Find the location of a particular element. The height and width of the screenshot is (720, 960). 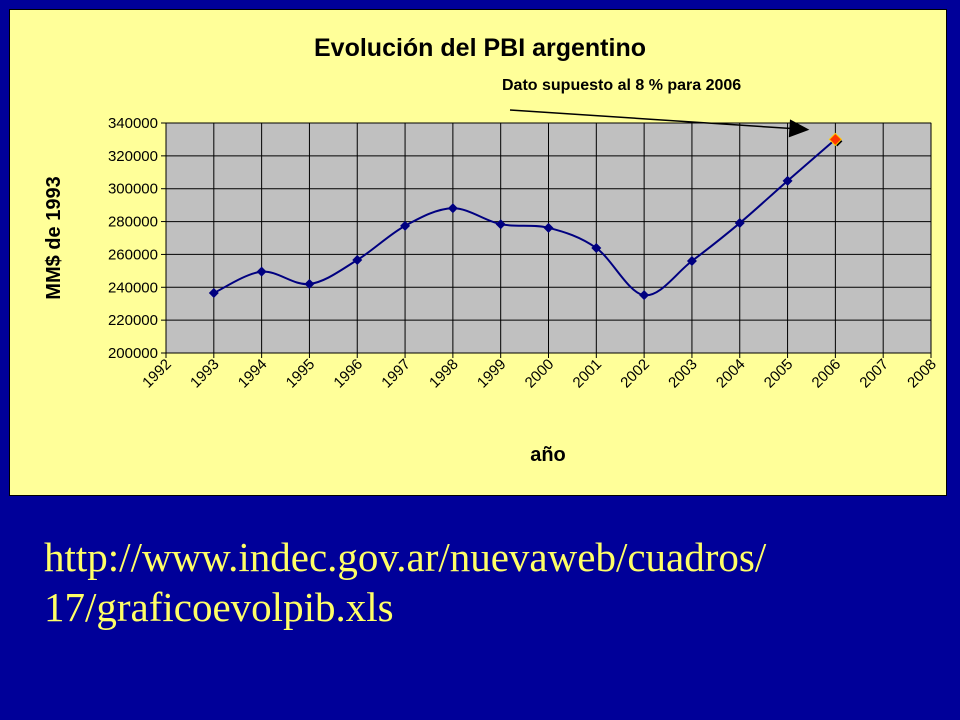

y-tick-label: 260000 is located at coordinates (133, 254).